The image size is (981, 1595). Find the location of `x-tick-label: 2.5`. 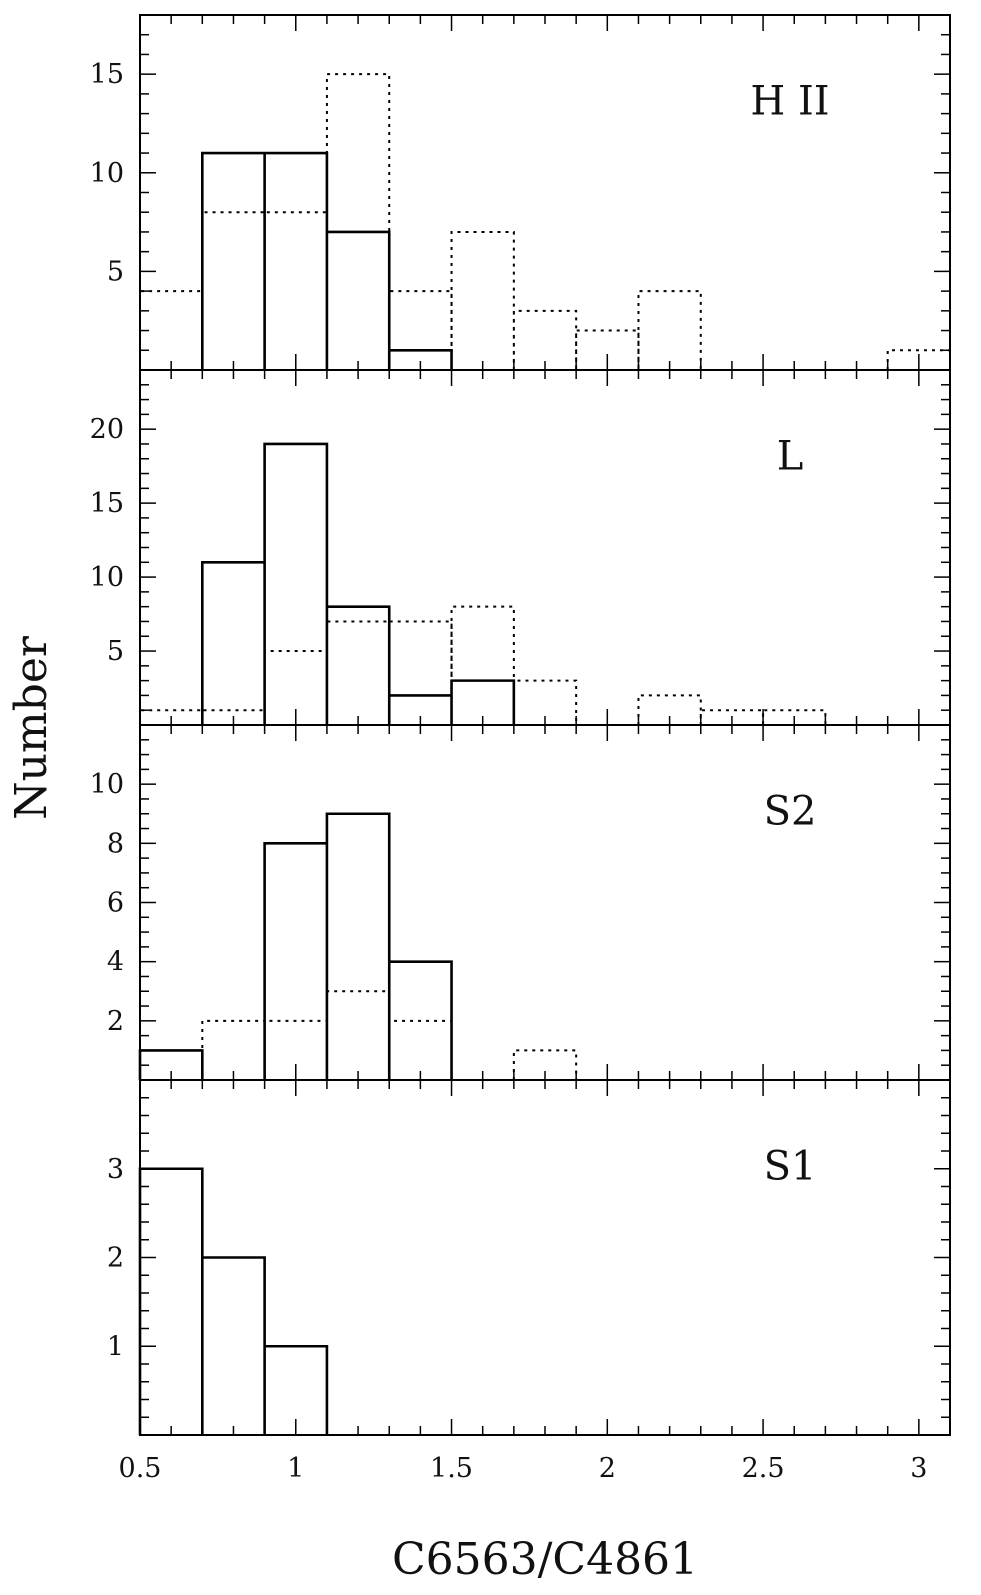

x-tick-label: 2.5 is located at coordinates (763, 1468).